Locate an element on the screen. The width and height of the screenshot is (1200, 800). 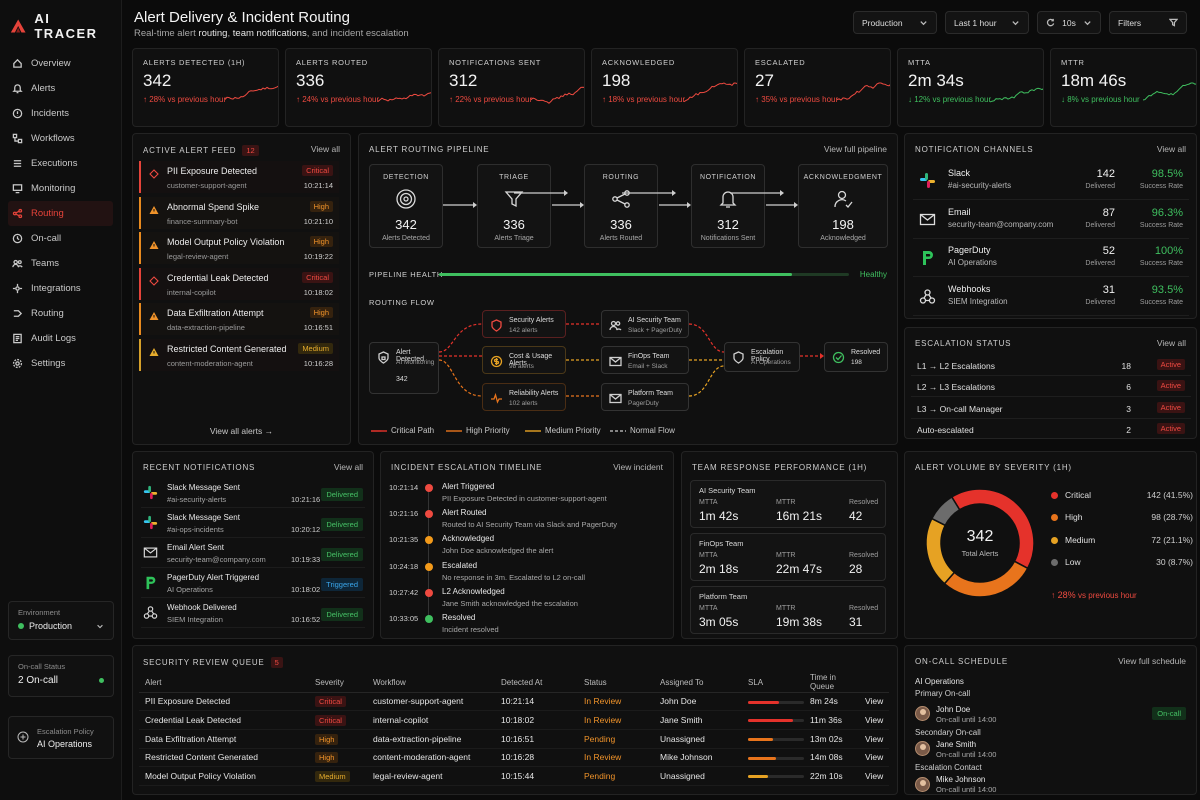
environment-dropdown: Production is located at coordinates (895, 22).